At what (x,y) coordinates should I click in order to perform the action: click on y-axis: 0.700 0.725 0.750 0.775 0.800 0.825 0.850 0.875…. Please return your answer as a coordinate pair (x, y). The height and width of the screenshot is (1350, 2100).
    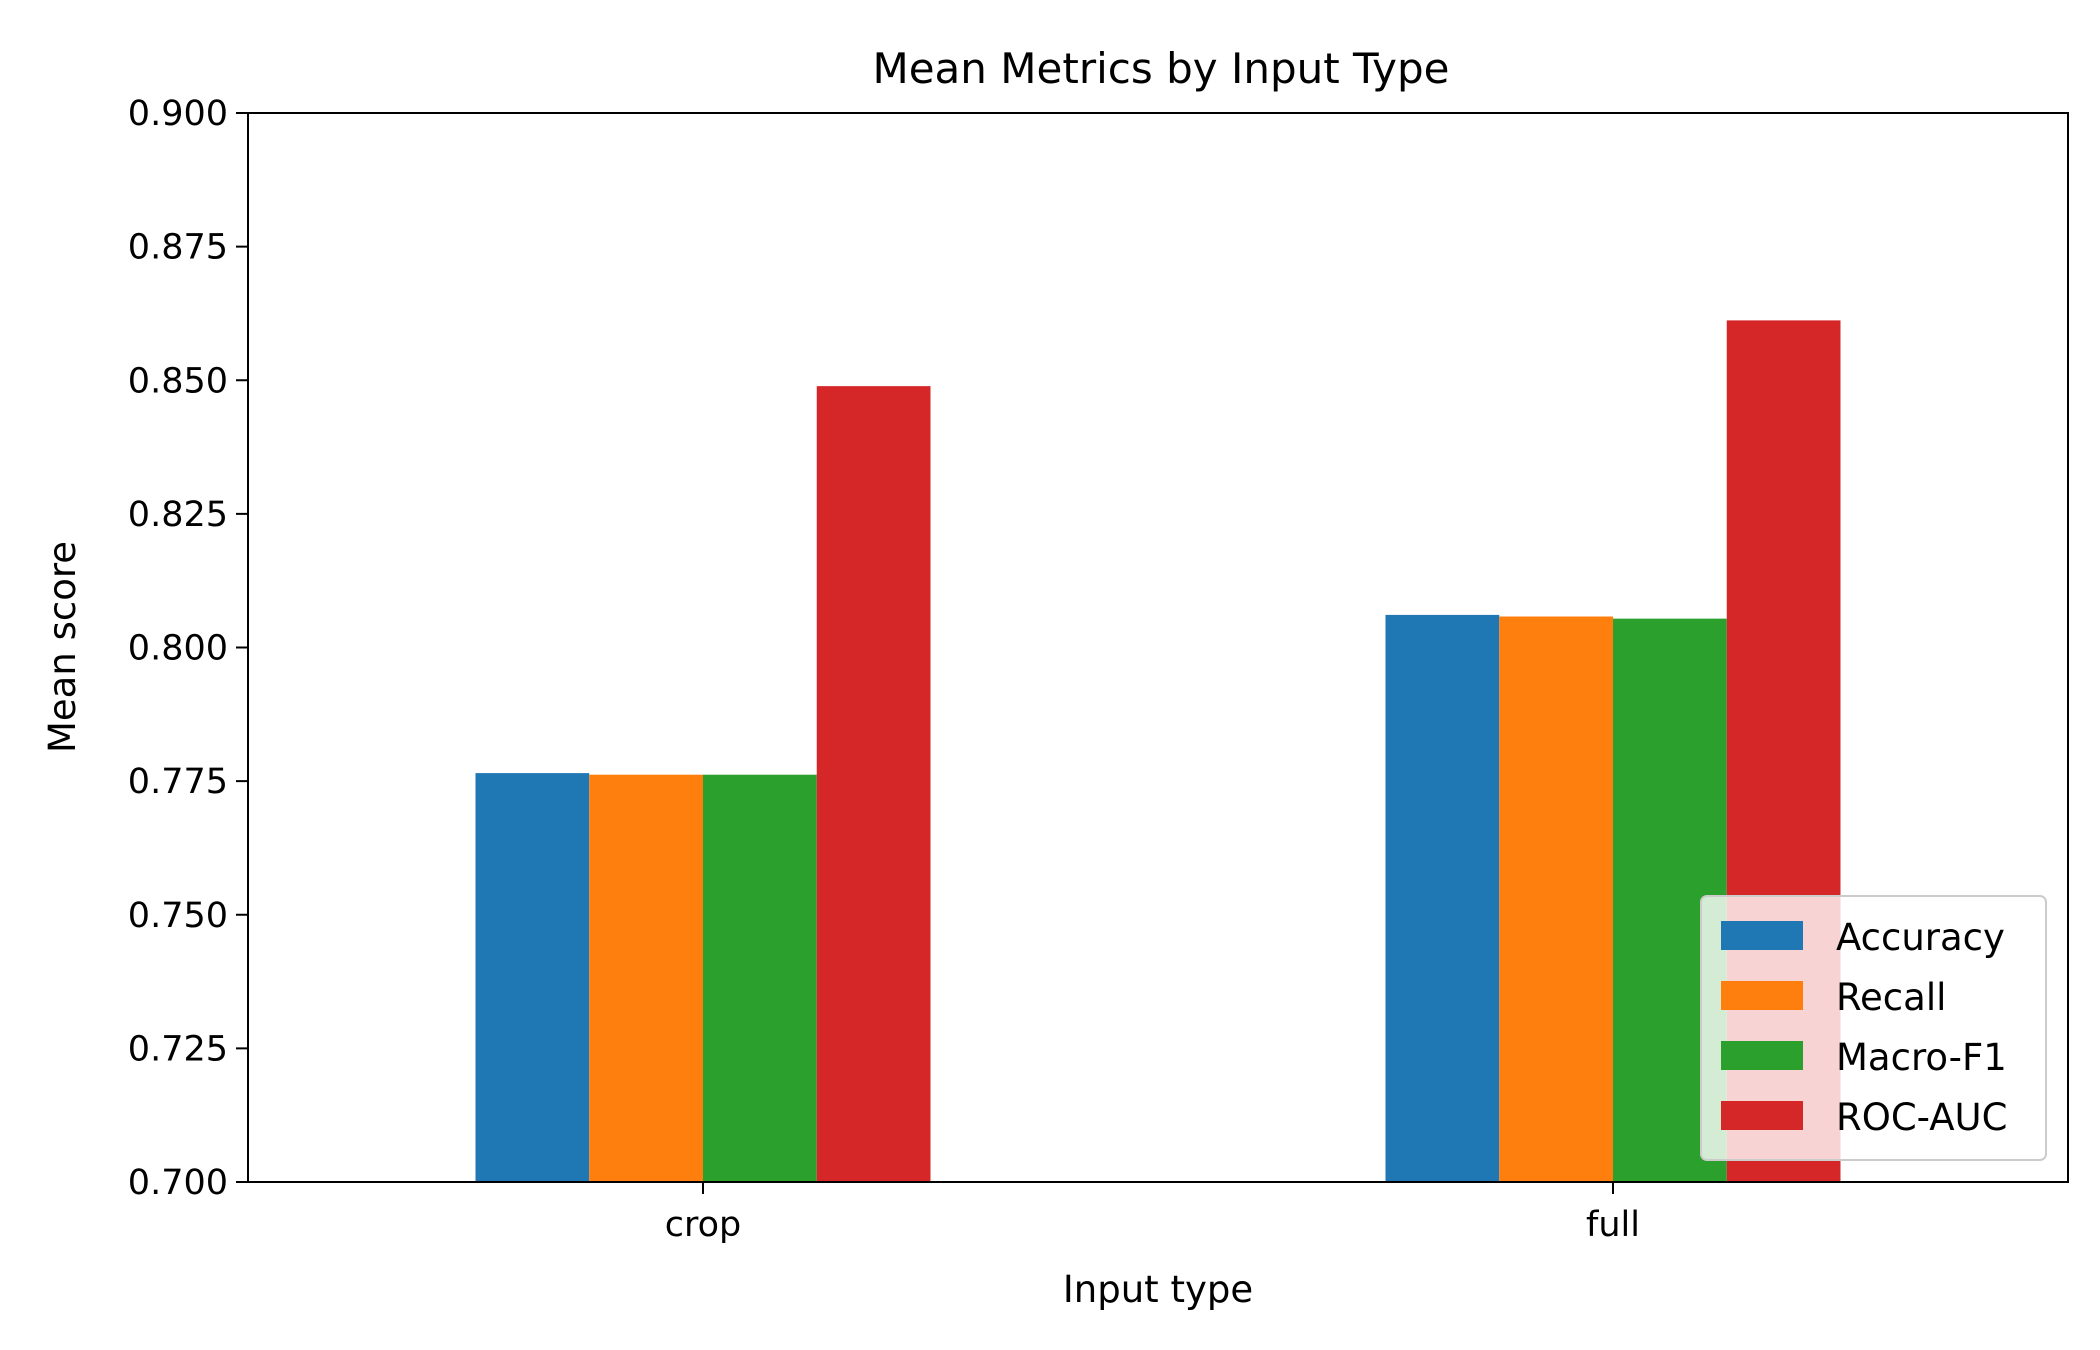
    Looking at the image, I should click on (188, 648).